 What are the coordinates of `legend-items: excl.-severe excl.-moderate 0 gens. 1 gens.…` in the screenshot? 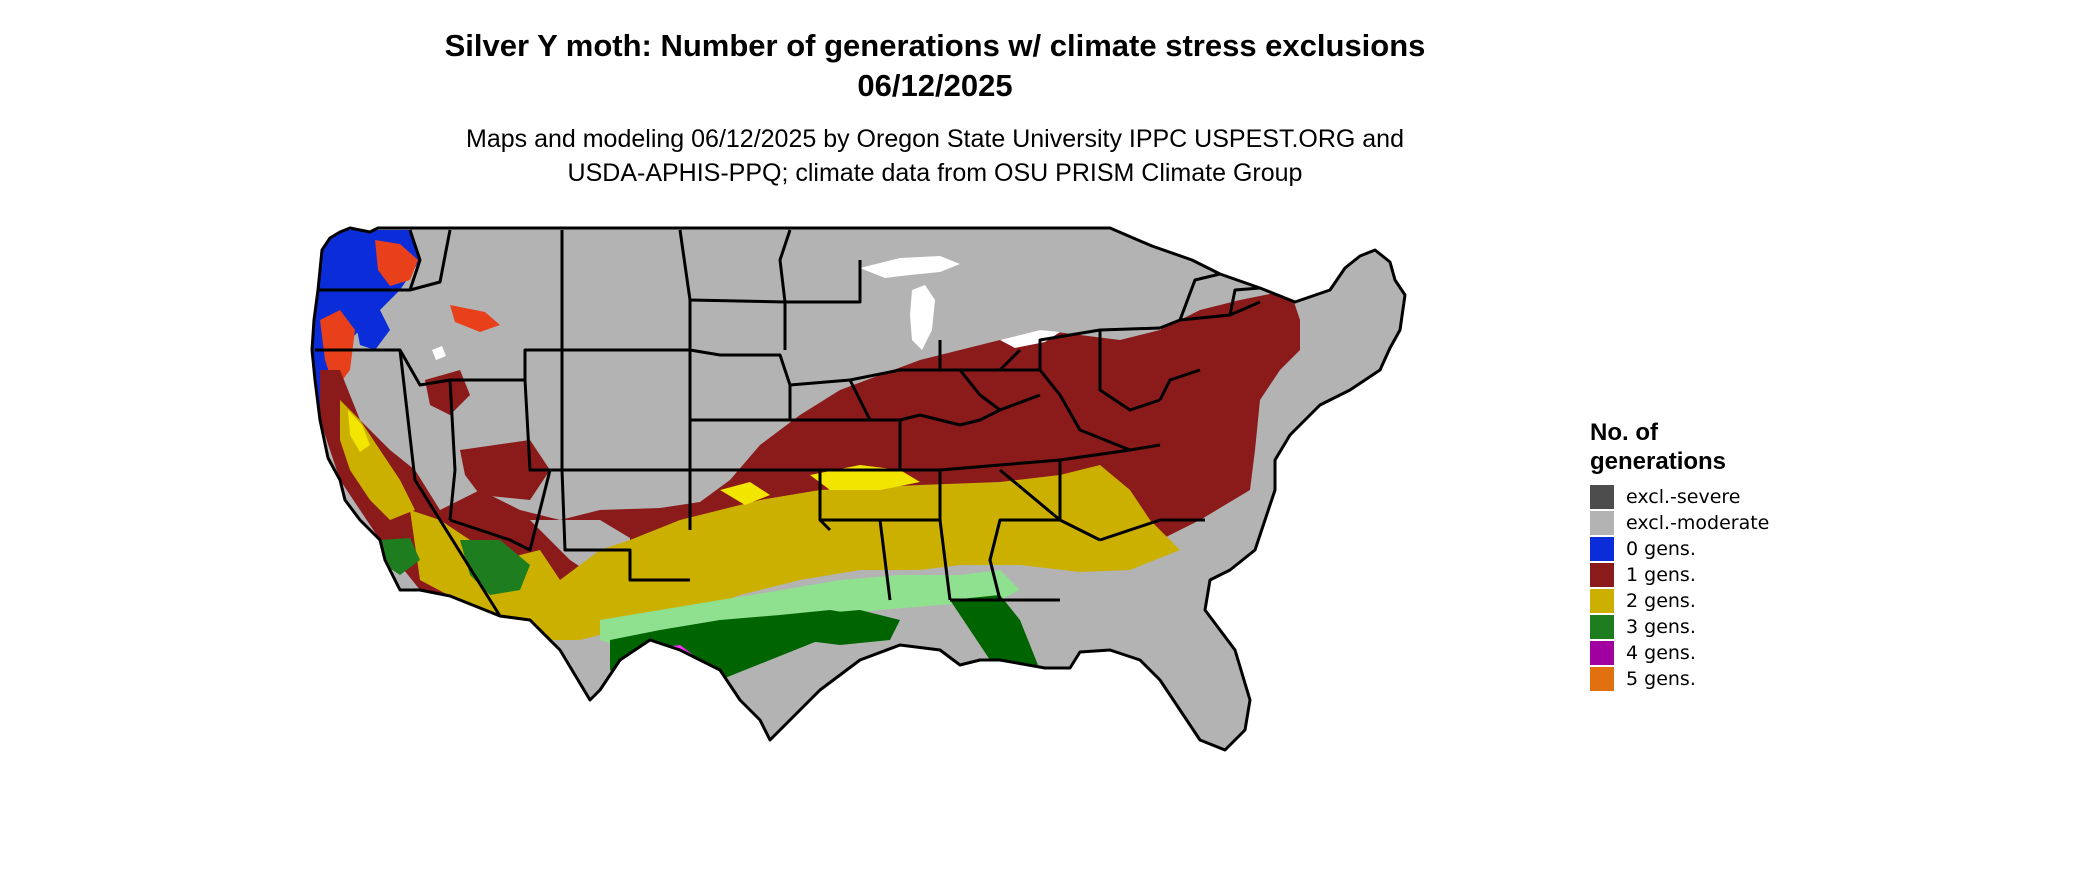 It's located at (1679, 588).